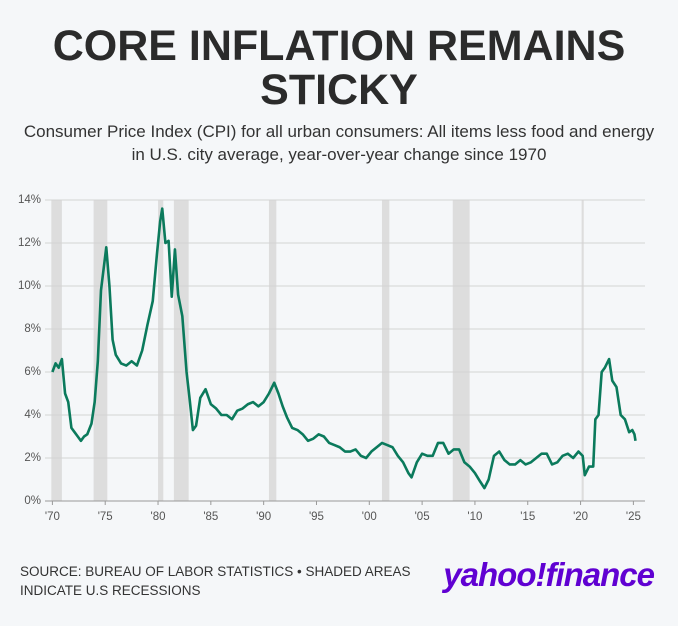  I want to click on y-tick-label: 0%, so click(32, 501).